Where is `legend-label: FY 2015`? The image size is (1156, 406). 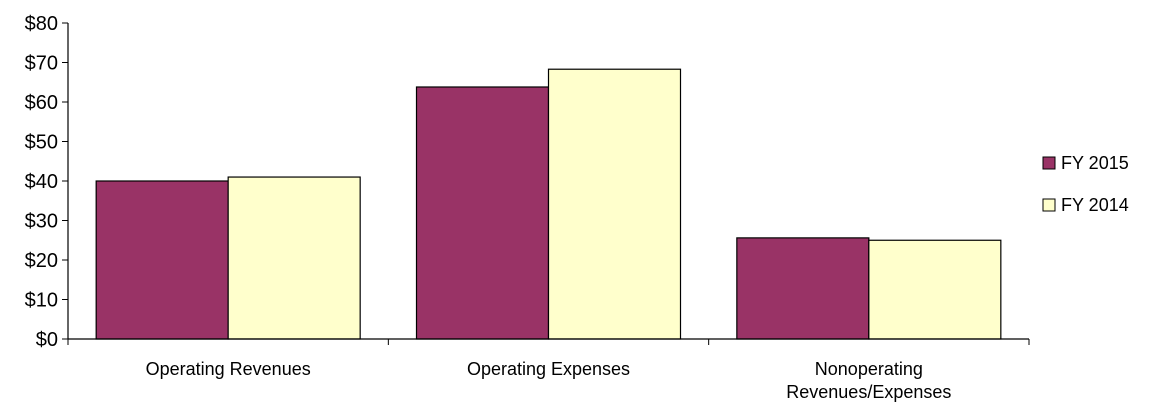 legend-label: FY 2015 is located at coordinates (1095, 163).